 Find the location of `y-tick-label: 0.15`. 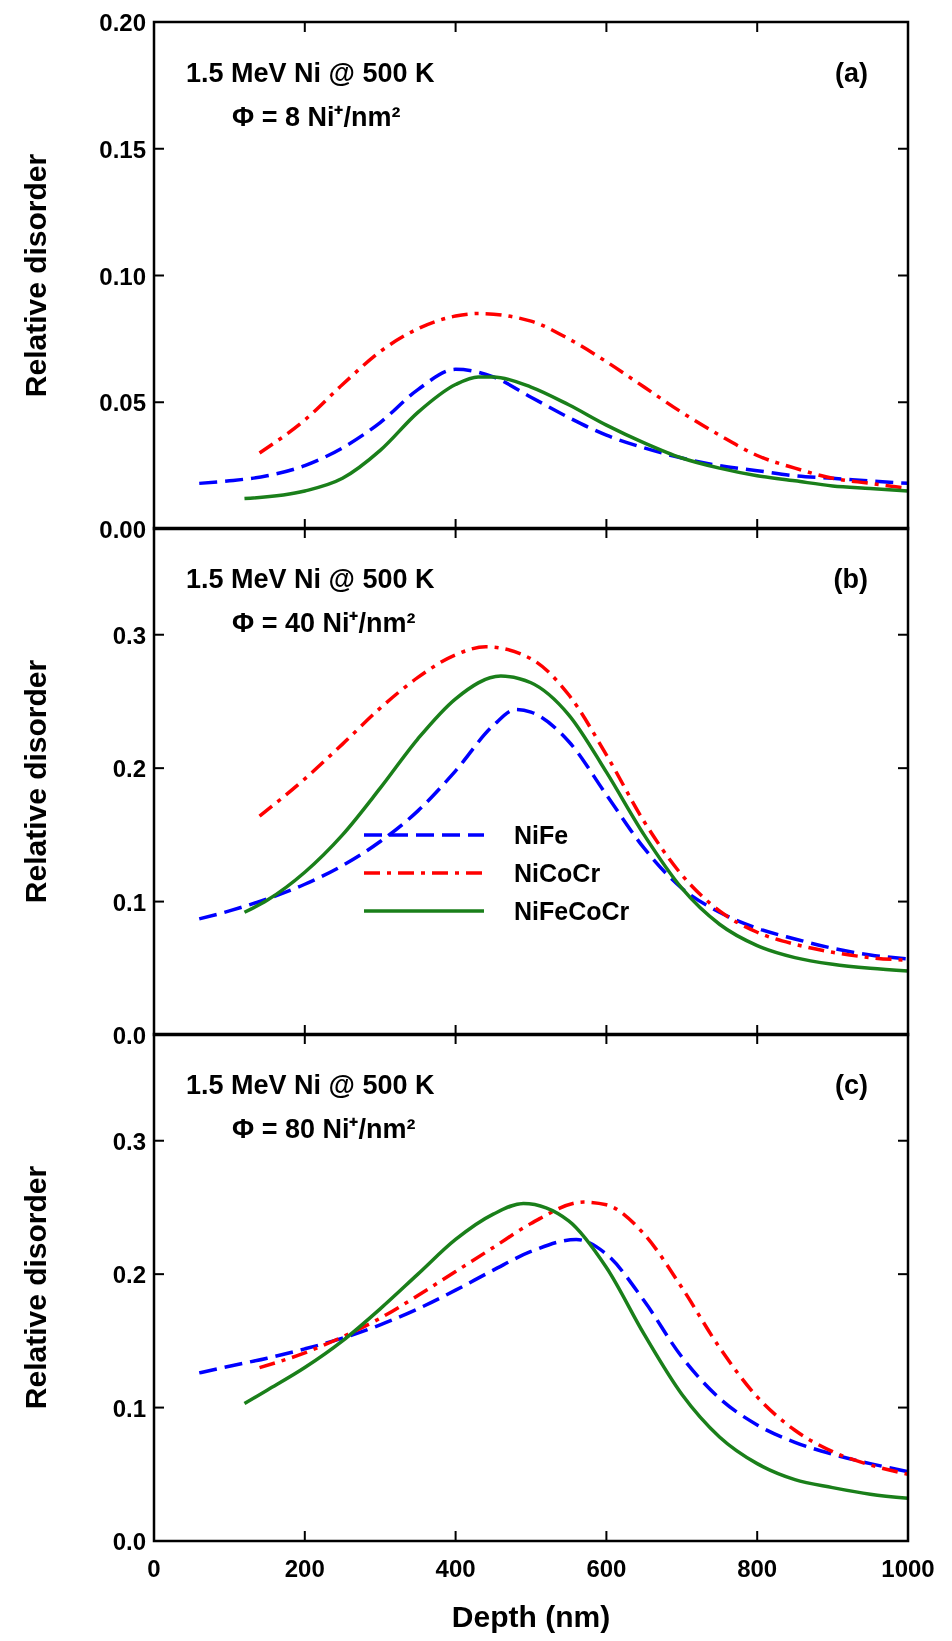

y-tick-label: 0.15 is located at coordinates (122, 149).